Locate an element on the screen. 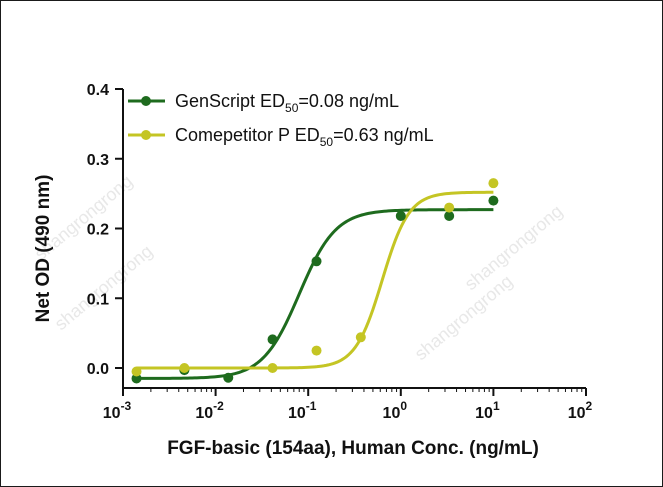 The height and width of the screenshot is (487, 663). y-tick-label: 0.3 is located at coordinates (98, 160).